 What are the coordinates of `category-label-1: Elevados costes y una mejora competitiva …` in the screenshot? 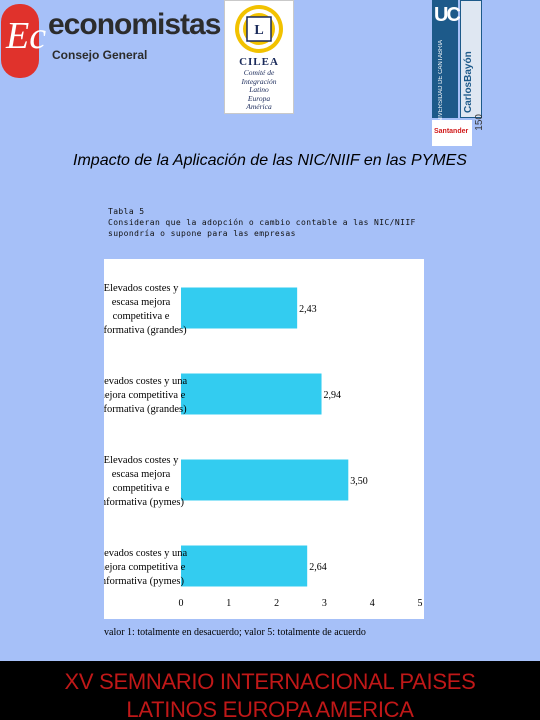 It's located at (146, 395).